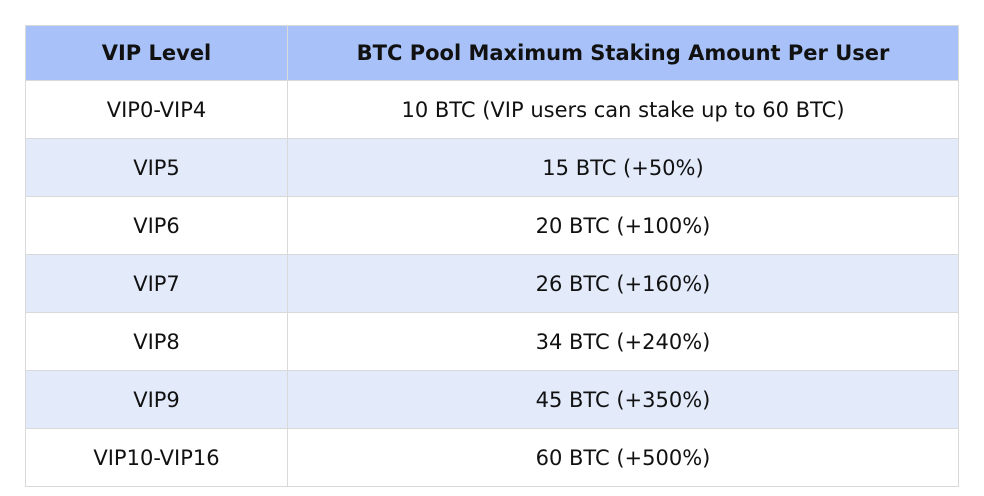 The width and height of the screenshot is (984, 496). Describe the element at coordinates (623, 225) in the screenshot. I see `table-cell: 20 BTC (+100%)` at that location.